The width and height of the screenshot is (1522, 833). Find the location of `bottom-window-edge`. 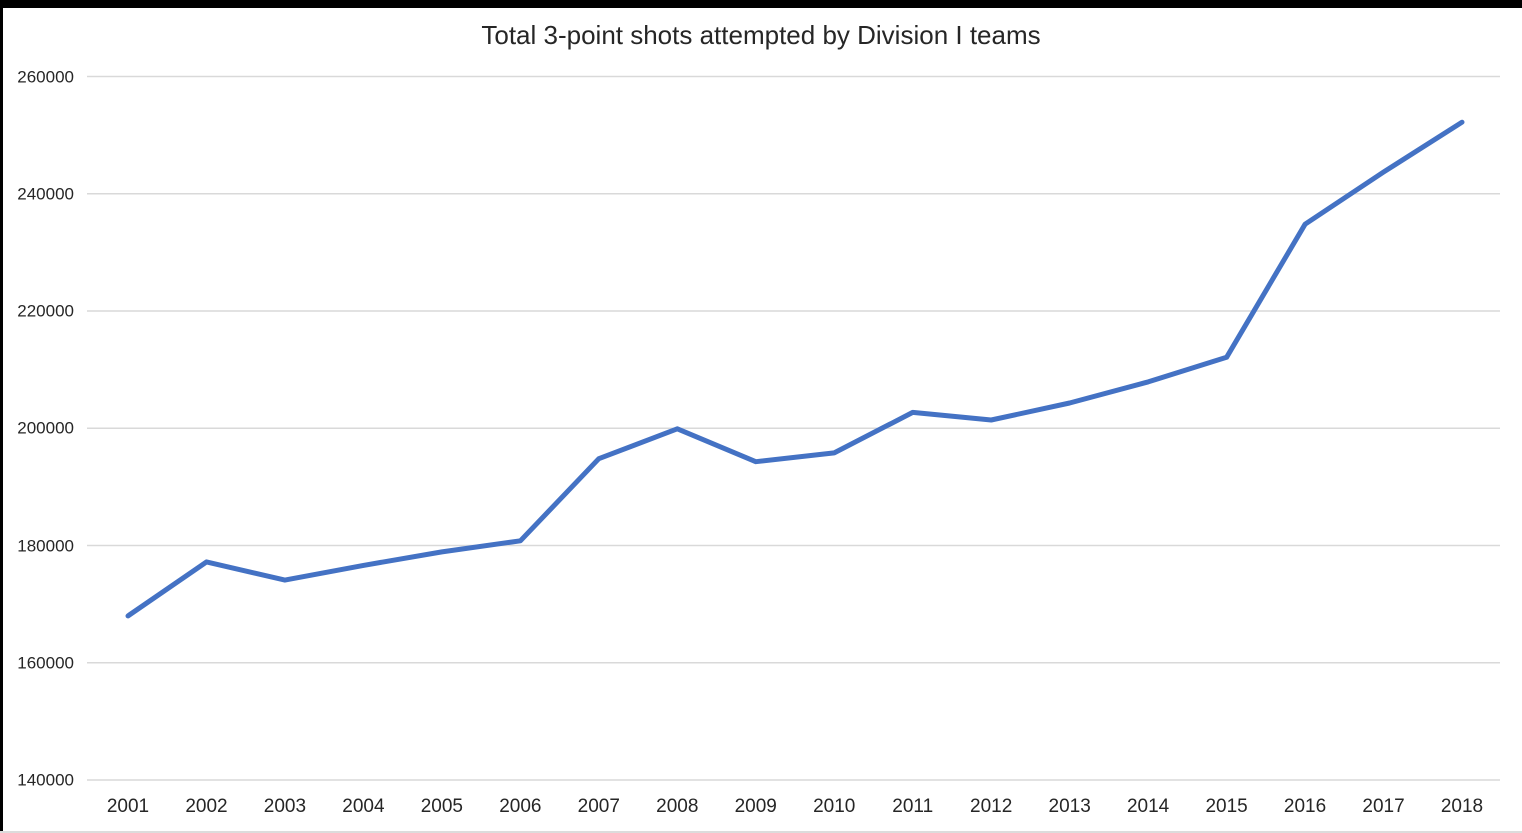

bottom-window-edge is located at coordinates (761, 832).